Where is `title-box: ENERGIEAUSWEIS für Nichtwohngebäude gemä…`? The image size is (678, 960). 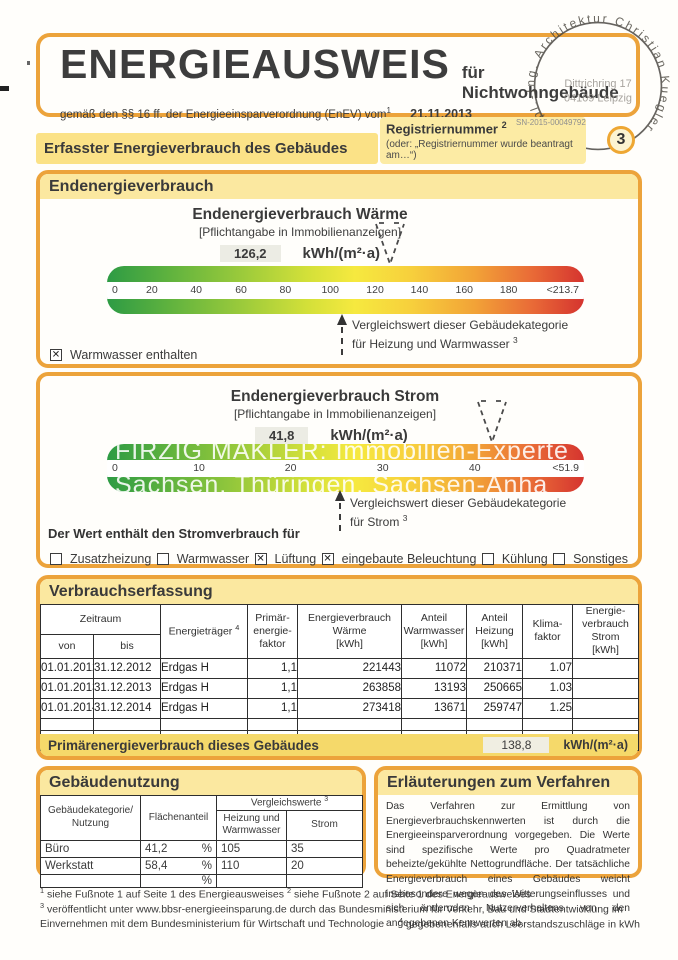
title-box: ENERGIEAUSWEIS für Nichtwohngebäude gemä… is located at coordinates (338, 77).